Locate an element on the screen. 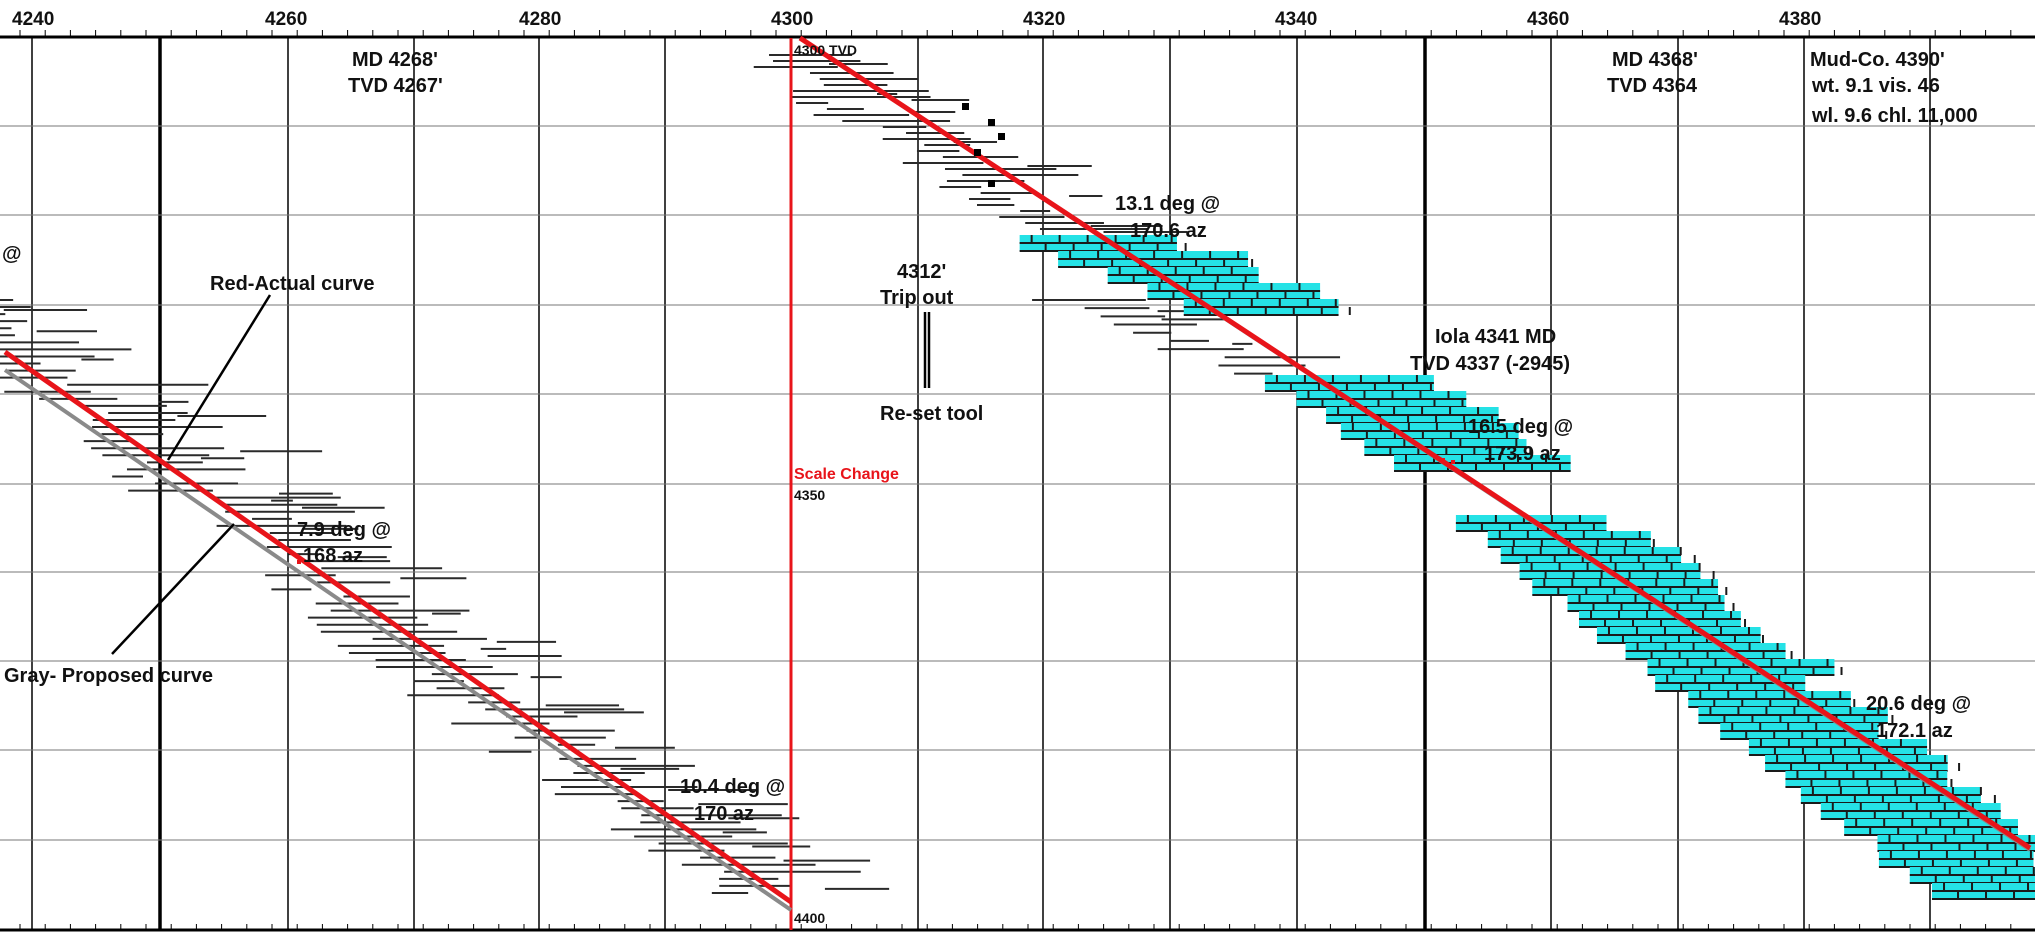 Image resolution: width=2035 pixels, height=932 pixels. survey-4-azimuth: 173.9 az is located at coordinates (1522, 454).